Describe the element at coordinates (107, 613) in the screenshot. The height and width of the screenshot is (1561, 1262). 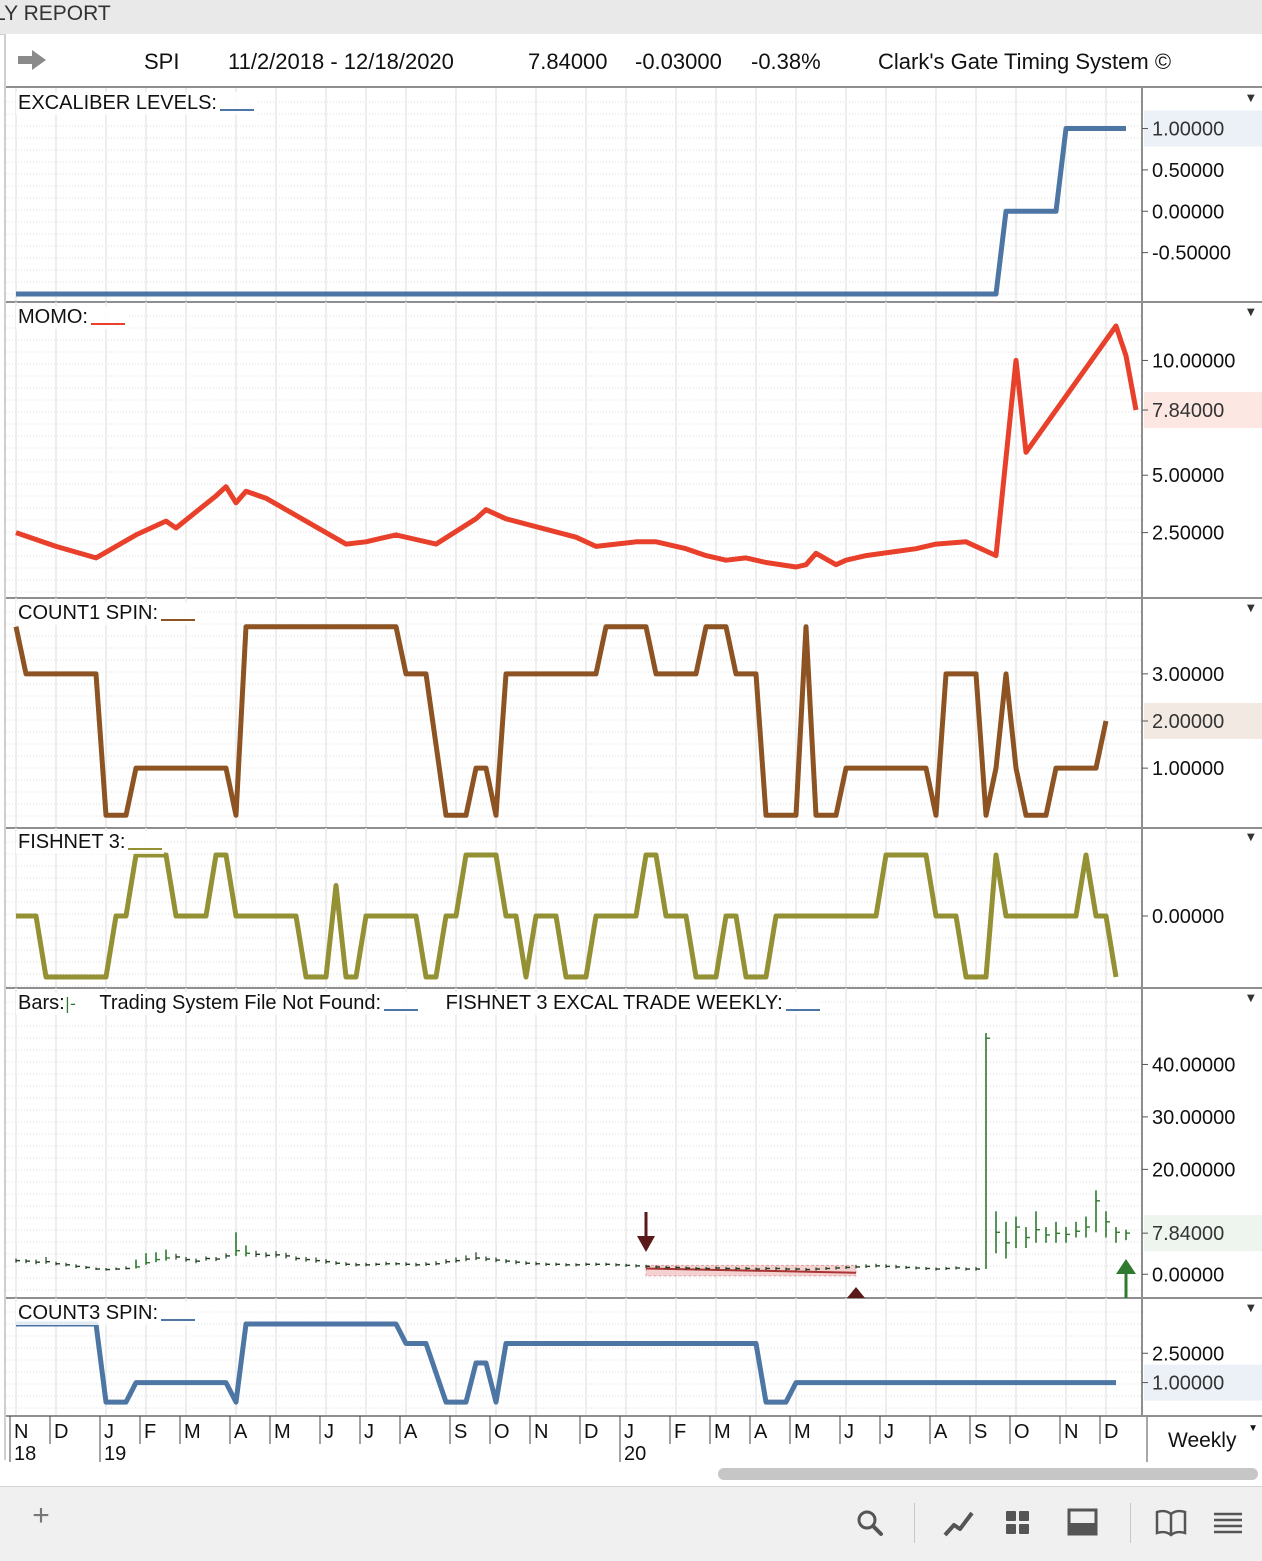
I see `pane-title-count1: COUNT1 SPIN:` at that location.